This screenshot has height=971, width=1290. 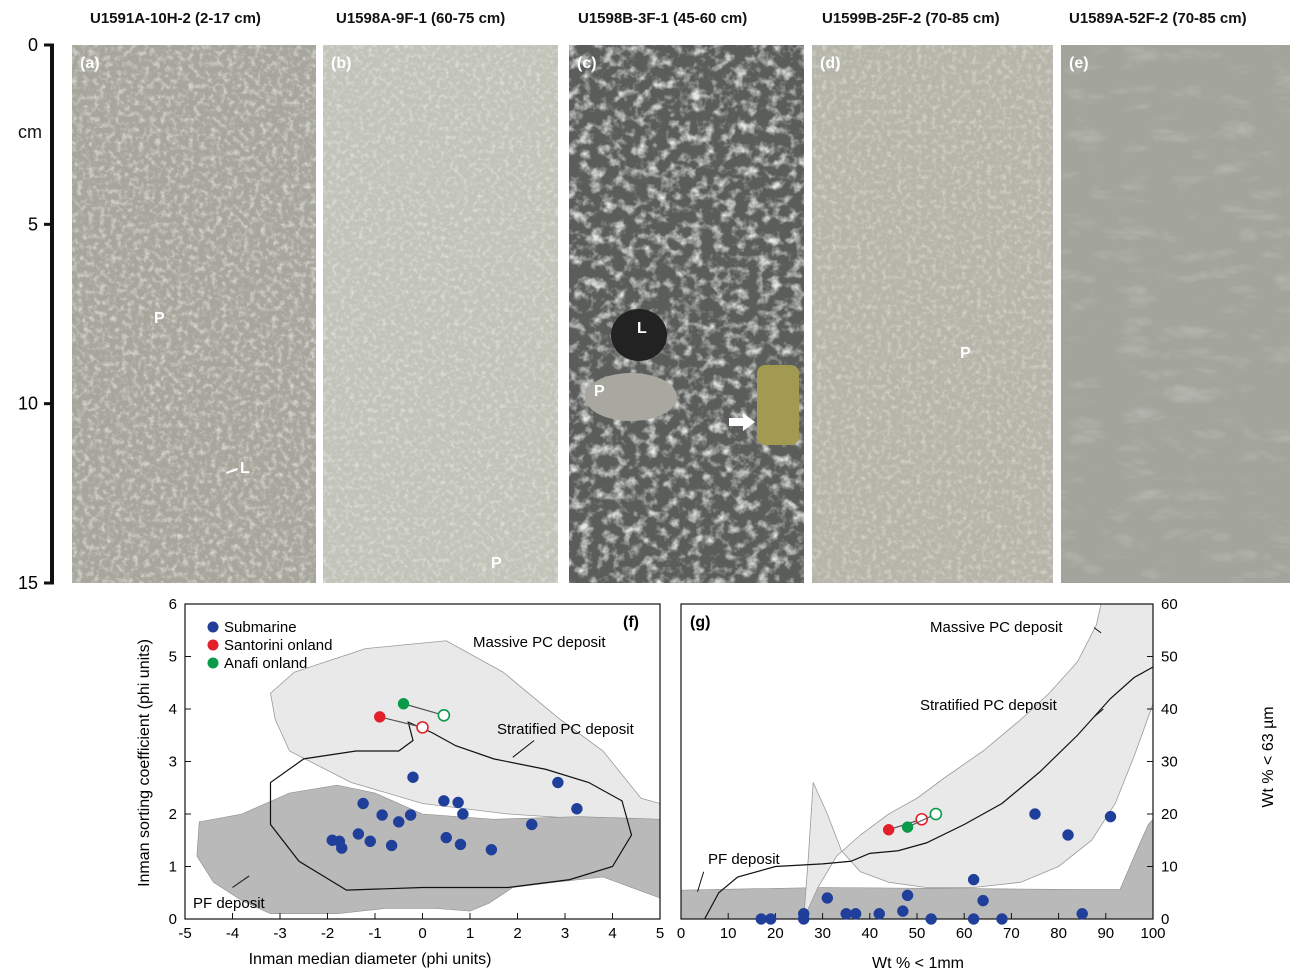 I want to click on legend-marker-santorini, so click(x=213, y=645).